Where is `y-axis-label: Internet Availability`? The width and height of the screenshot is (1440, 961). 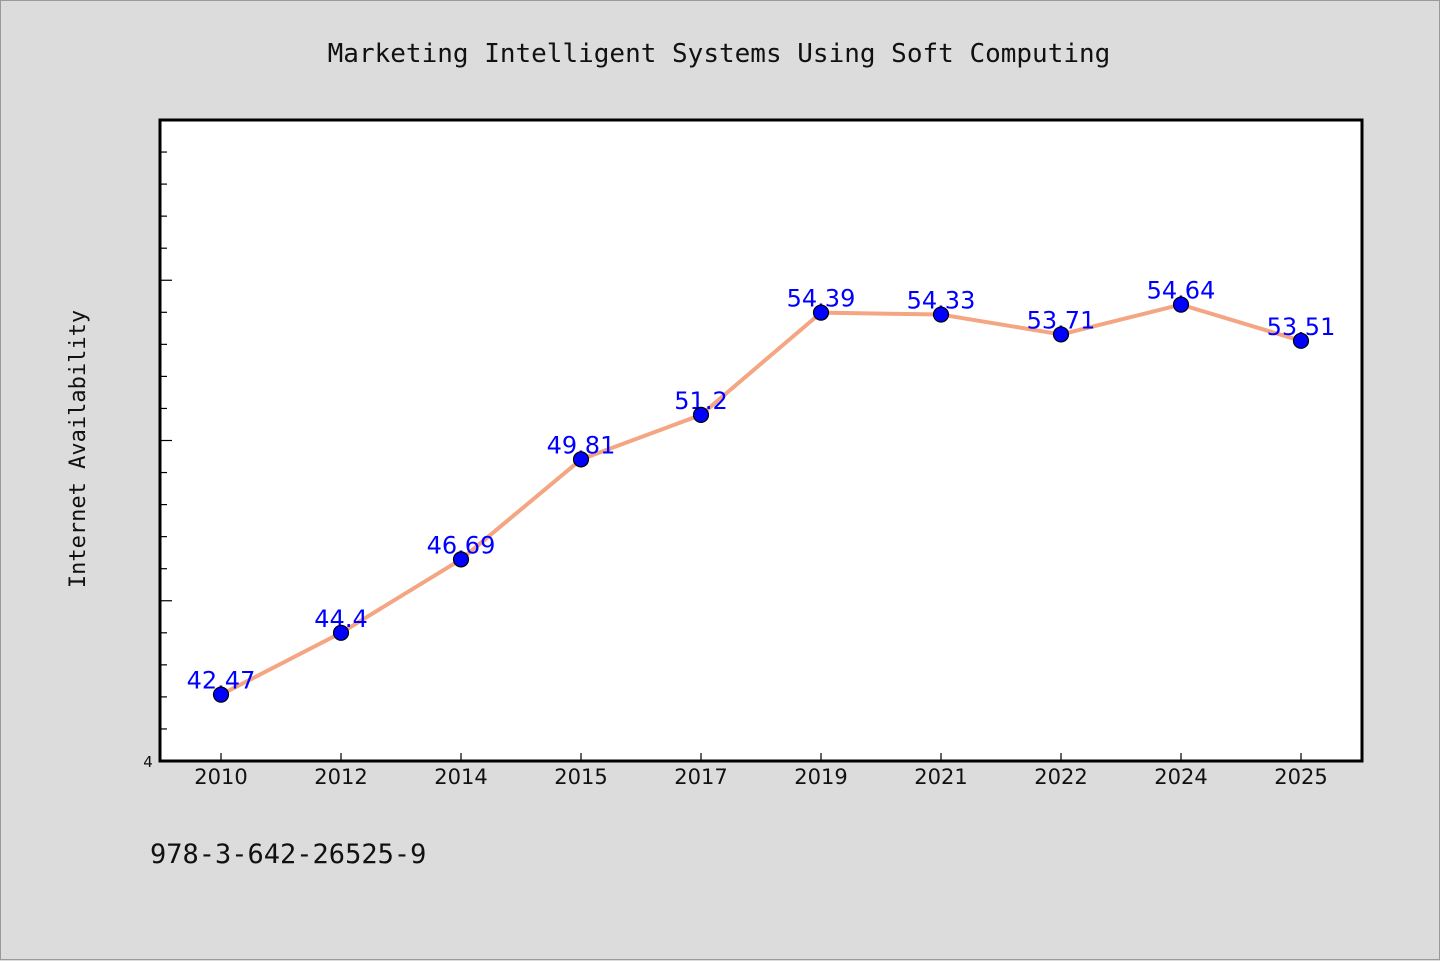
y-axis-label: Internet Availability is located at coordinates (78, 449).